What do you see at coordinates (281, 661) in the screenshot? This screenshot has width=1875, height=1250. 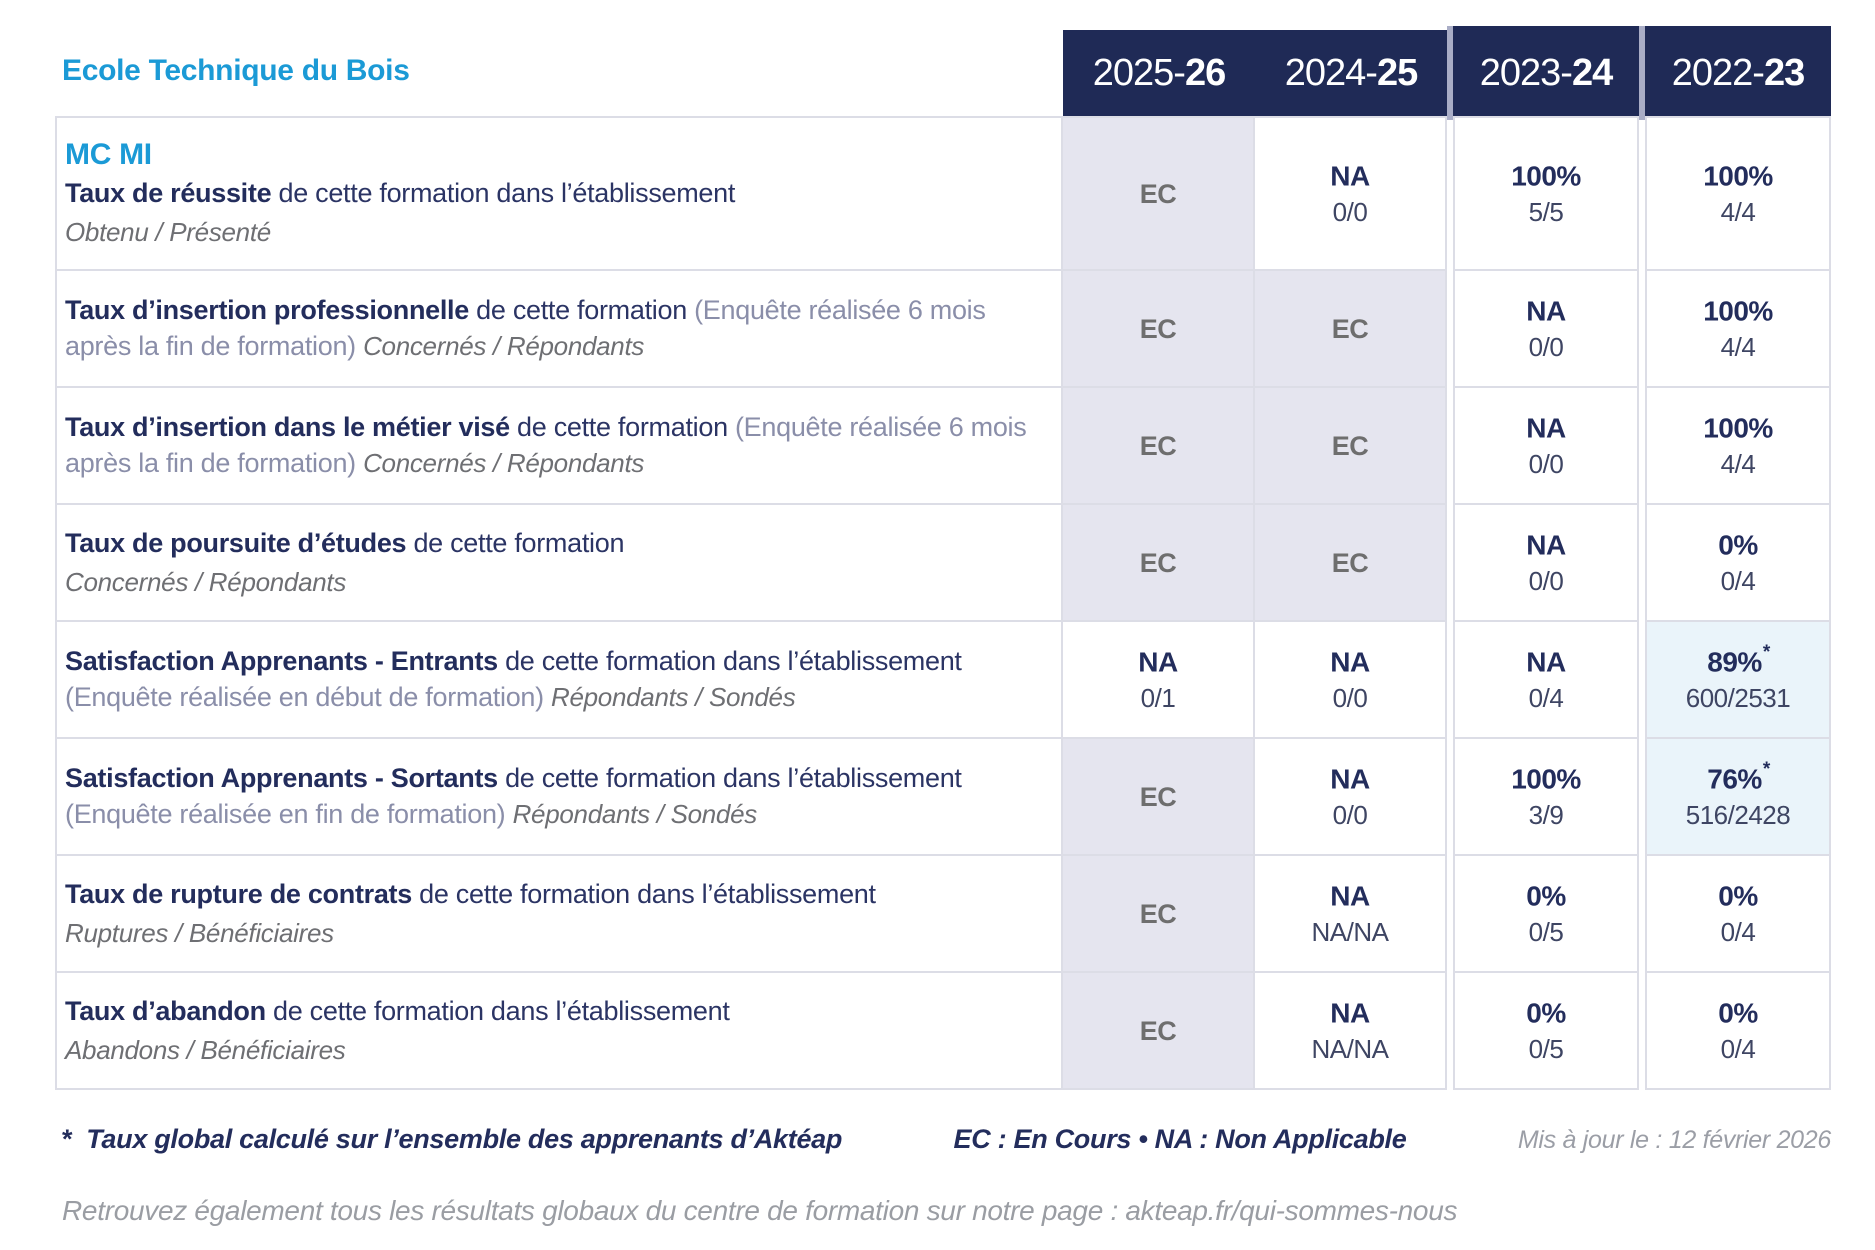 I see `metric-name: Satisfaction Apprenants - Entrants` at bounding box center [281, 661].